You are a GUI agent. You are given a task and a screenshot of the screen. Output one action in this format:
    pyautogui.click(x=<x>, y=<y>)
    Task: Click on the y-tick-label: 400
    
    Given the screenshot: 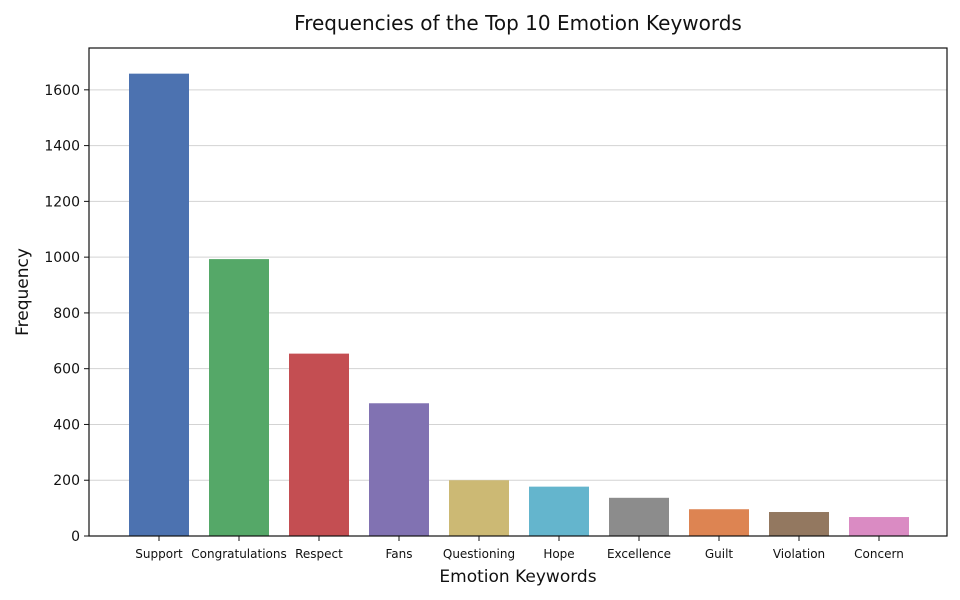 What is the action you would take?
    pyautogui.click(x=66, y=425)
    